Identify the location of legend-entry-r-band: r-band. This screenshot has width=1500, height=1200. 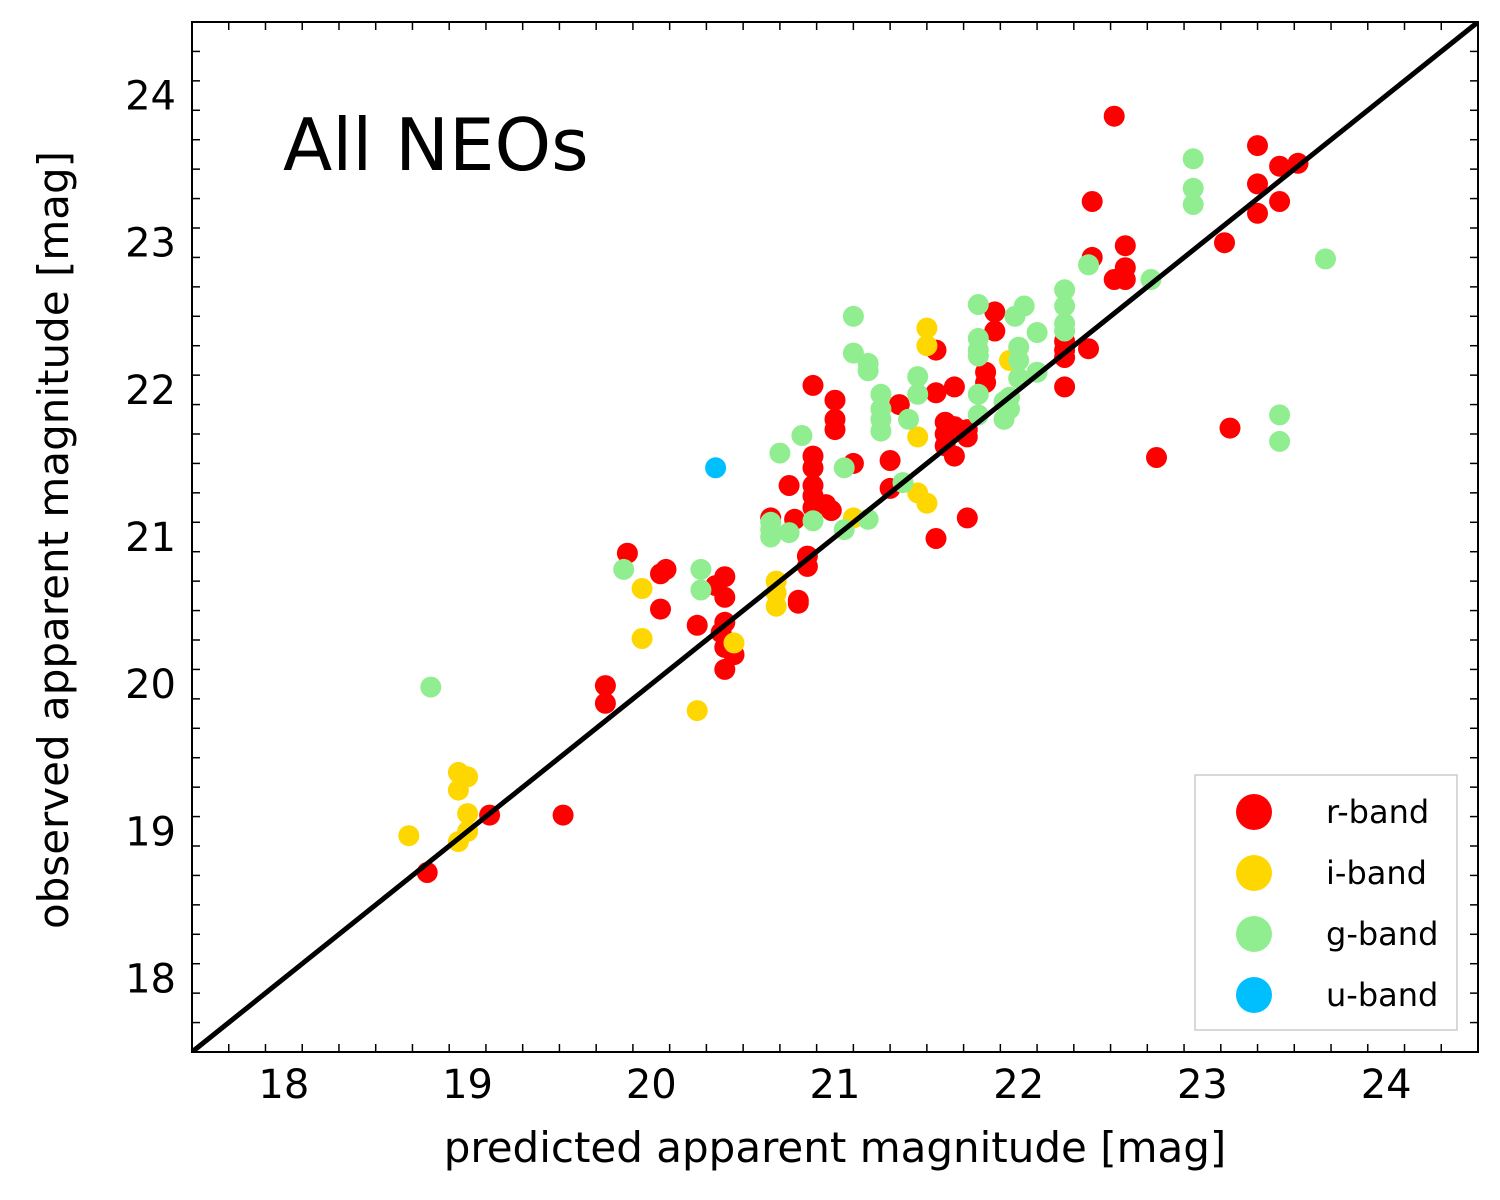
(1332, 812).